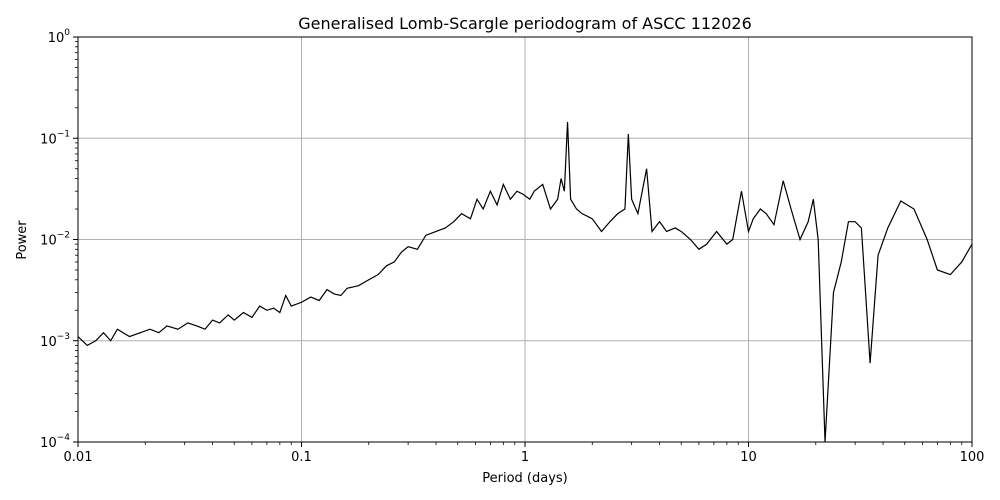 This screenshot has width=1000, height=500. Describe the element at coordinates (22, 240) in the screenshot. I see `y-axis-label: Power` at that location.